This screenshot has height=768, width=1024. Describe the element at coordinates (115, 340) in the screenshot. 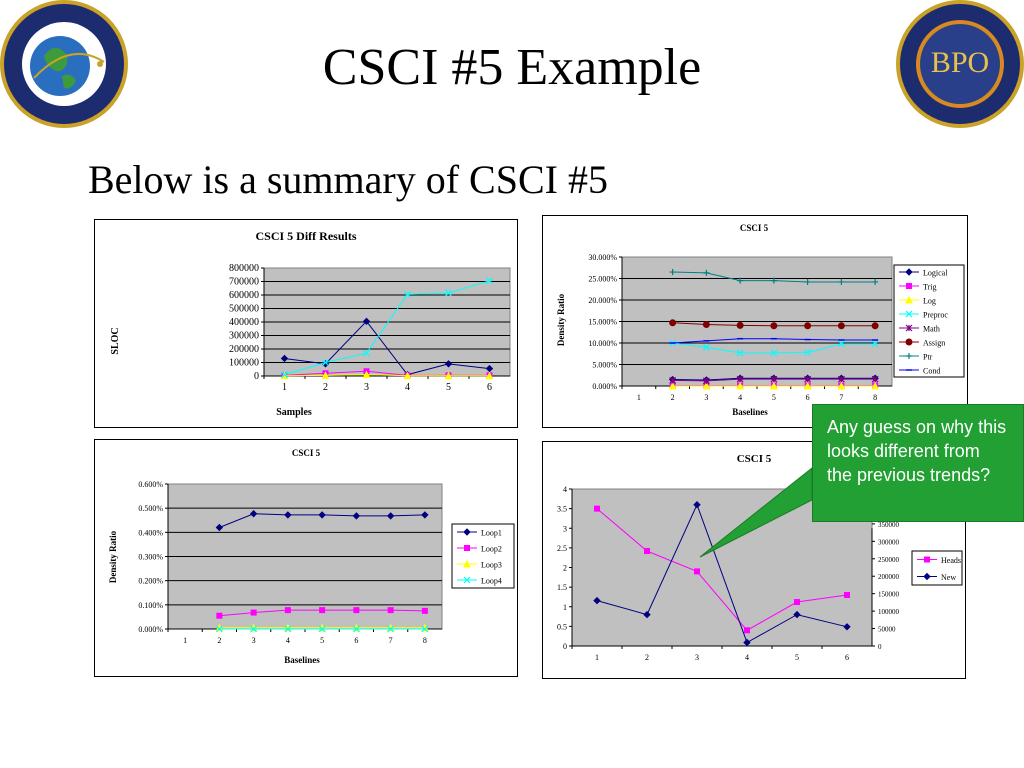

I see `y-axis-label: SLOC` at that location.